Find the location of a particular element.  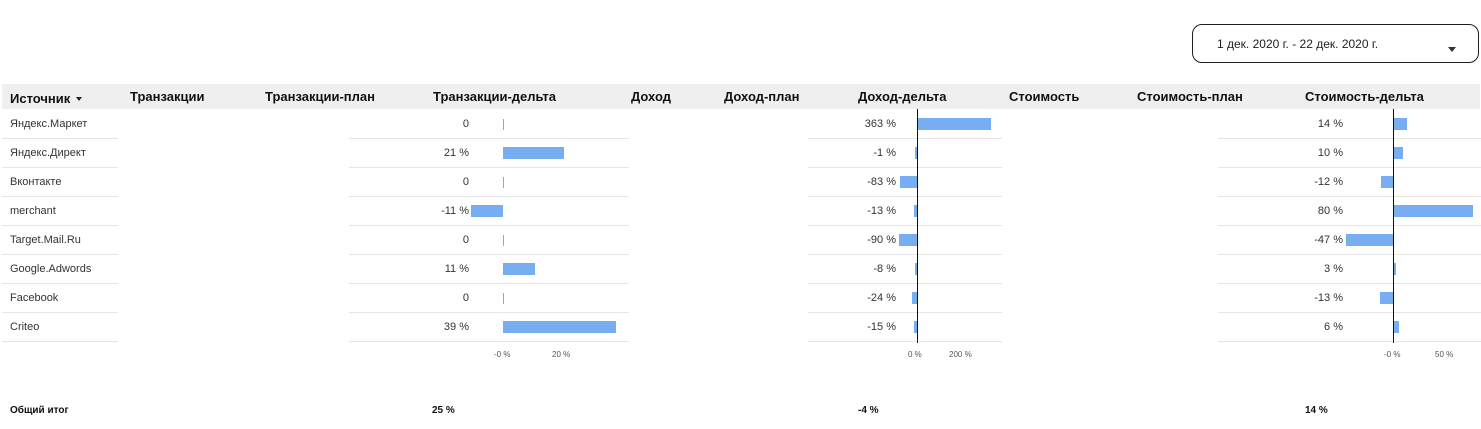

cost-delta-label: 14 % is located at coordinates (1330, 124).